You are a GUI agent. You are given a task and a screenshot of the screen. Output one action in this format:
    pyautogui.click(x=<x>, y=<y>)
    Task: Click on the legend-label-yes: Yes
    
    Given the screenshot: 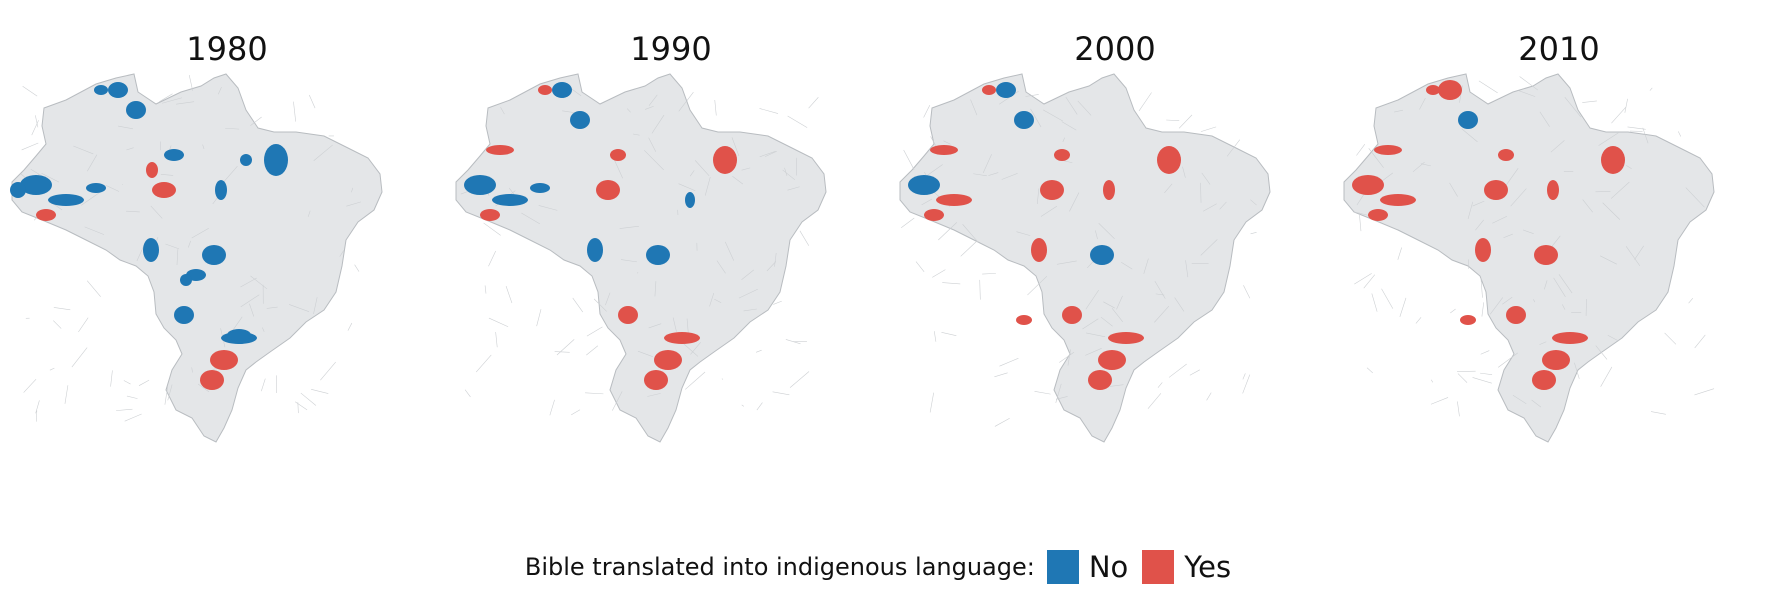 What is the action you would take?
    pyautogui.click(x=1208, y=567)
    